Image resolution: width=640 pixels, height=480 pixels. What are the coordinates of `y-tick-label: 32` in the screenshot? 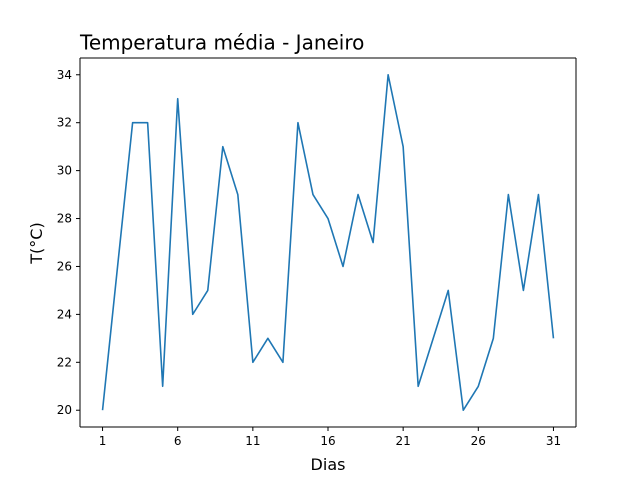 It's located at (64, 123).